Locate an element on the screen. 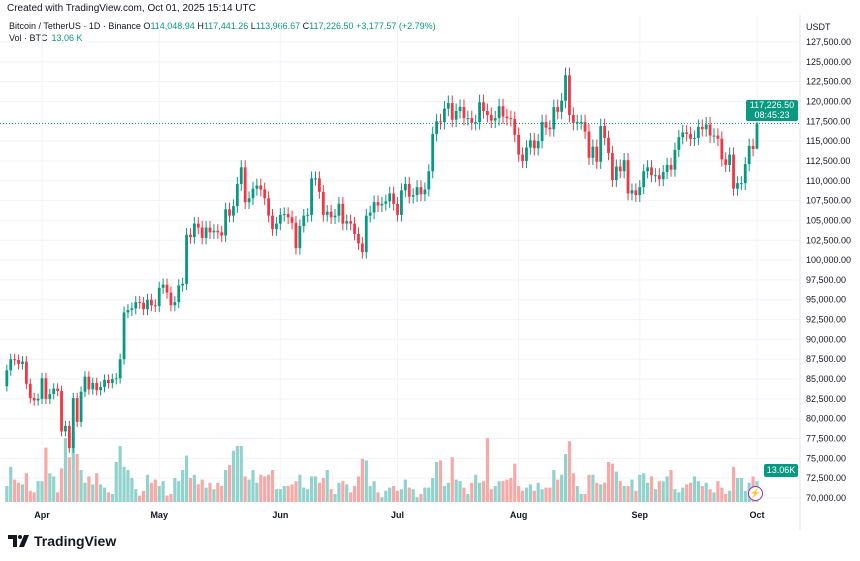 Image resolution: width=860 pixels, height=561 pixels. symbol-label: Bitcoin / TetherUS · 1D · Binance is located at coordinates (75, 26).